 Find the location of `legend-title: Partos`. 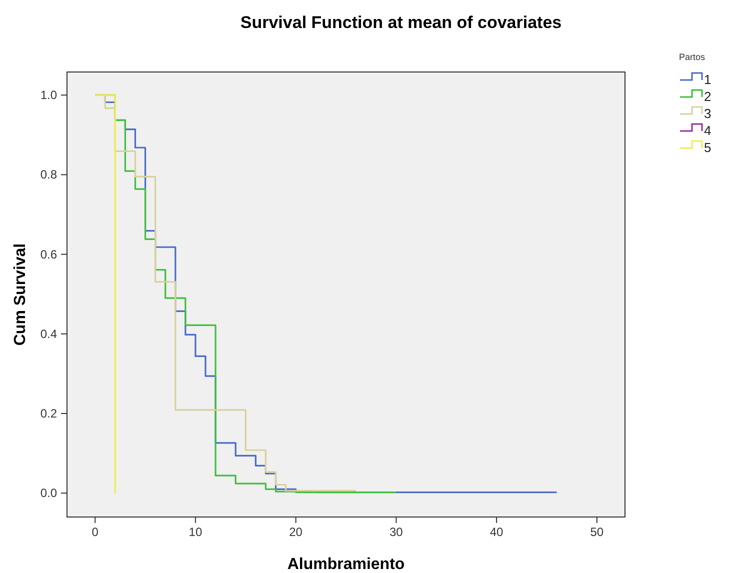

legend-title: Partos is located at coordinates (692, 57).